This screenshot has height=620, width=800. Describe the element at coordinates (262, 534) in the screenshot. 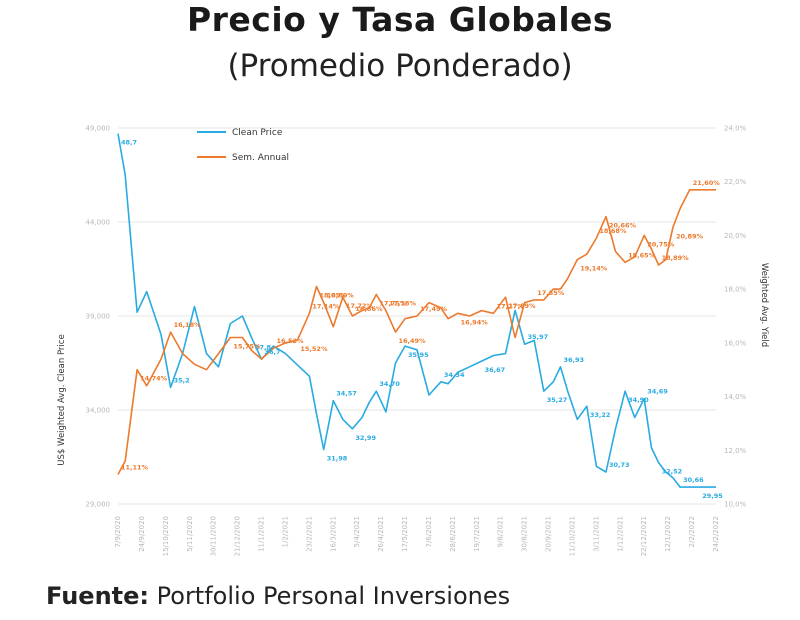

I see `x-tick-label: 11/1/2021` at that location.